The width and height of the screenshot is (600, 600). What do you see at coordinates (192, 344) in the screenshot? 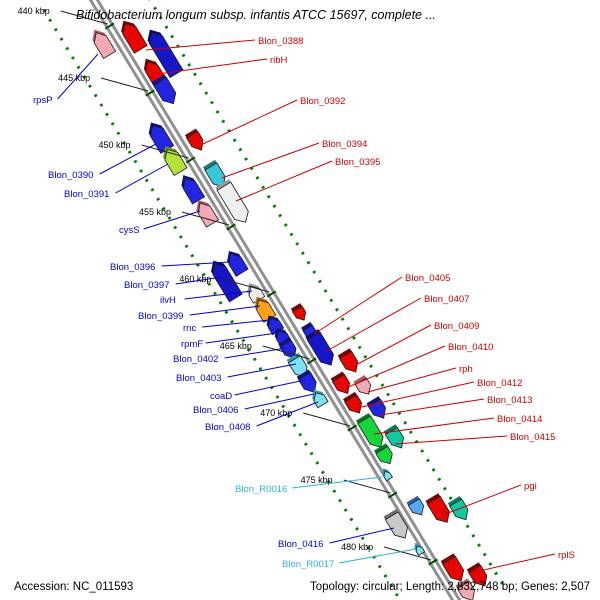
I see `gene-label: rpmF` at bounding box center [192, 344].